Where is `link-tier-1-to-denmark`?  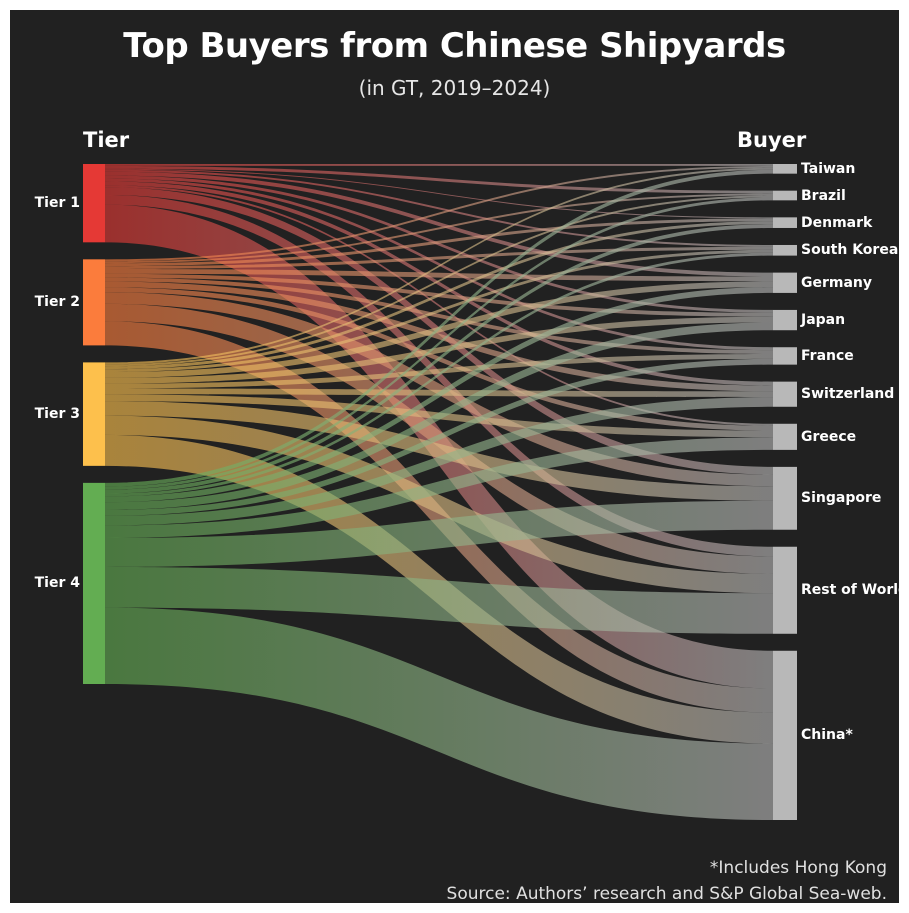 link-tier-1-to-denmark is located at coordinates (439, 193).